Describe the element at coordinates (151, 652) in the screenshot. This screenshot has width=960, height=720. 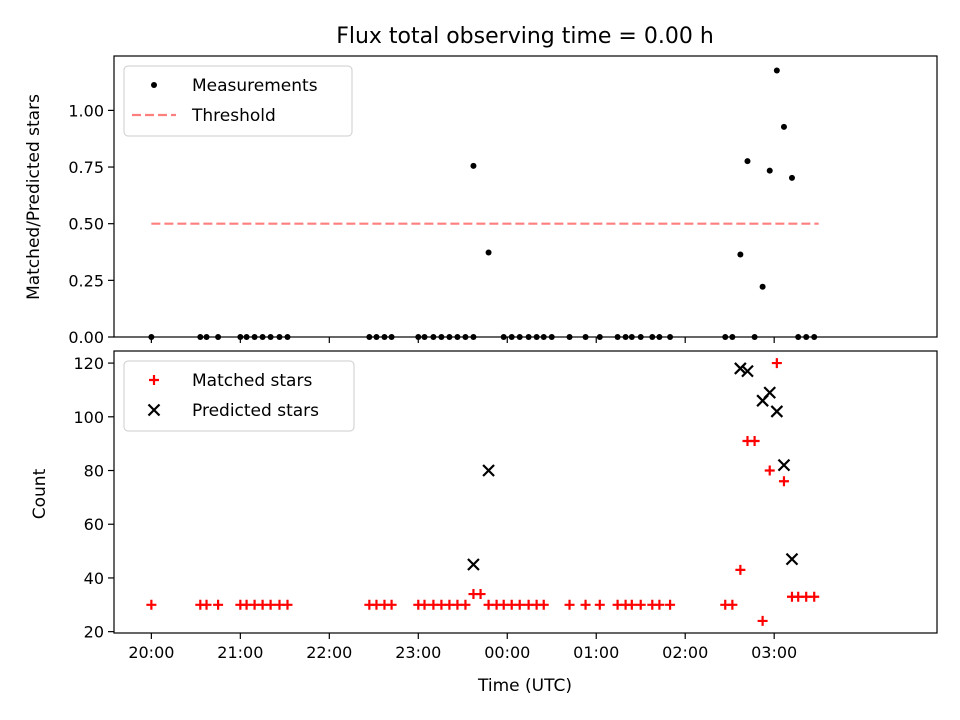
I see `bottom-x-tick-label: 20:00` at that location.